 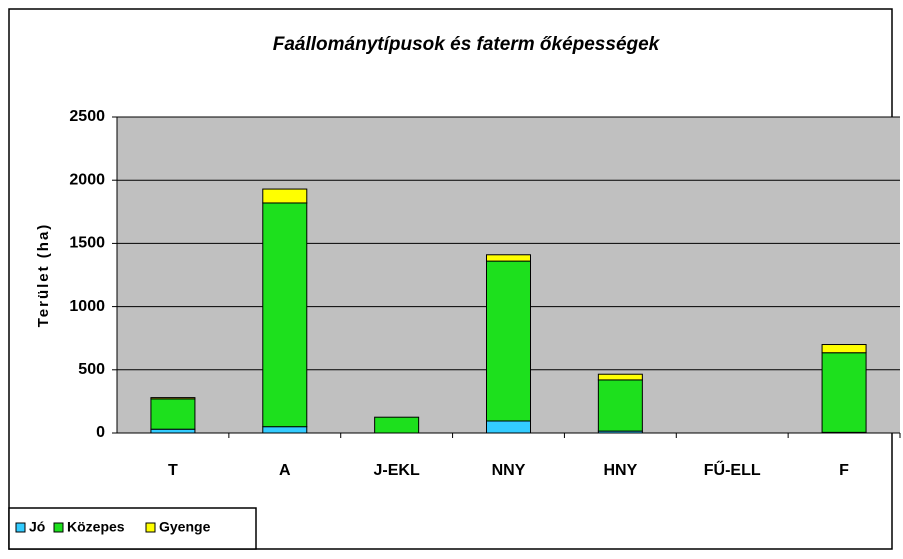 I want to click on x-tick-label: A, so click(x=285, y=470).